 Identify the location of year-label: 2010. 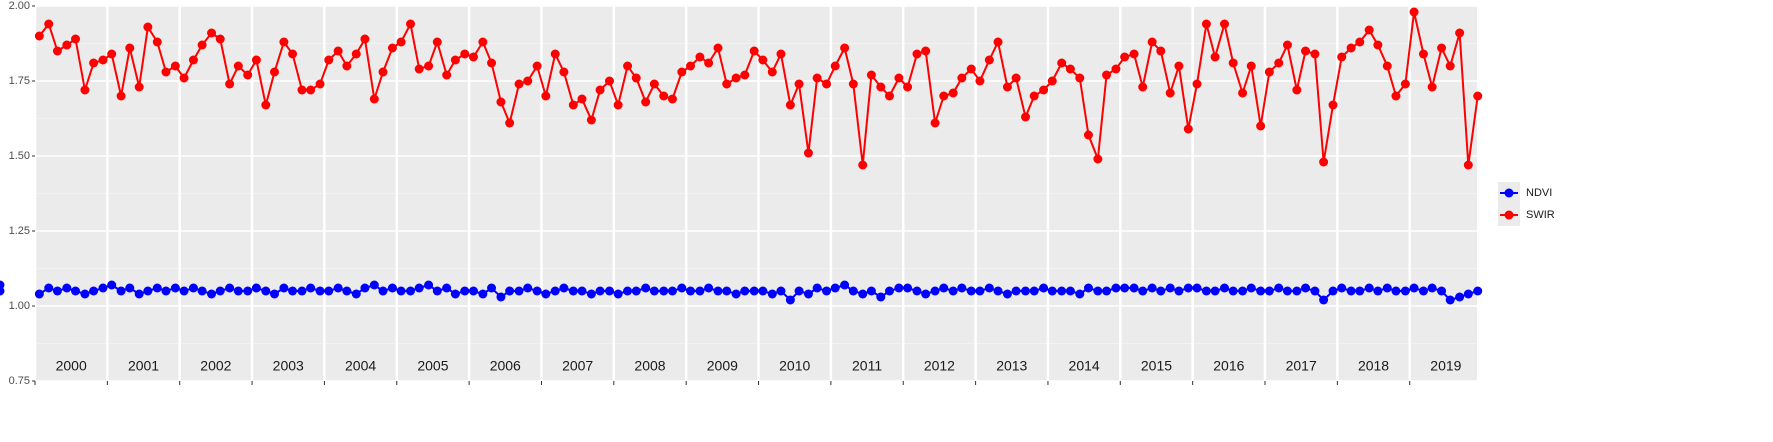
(794, 366).